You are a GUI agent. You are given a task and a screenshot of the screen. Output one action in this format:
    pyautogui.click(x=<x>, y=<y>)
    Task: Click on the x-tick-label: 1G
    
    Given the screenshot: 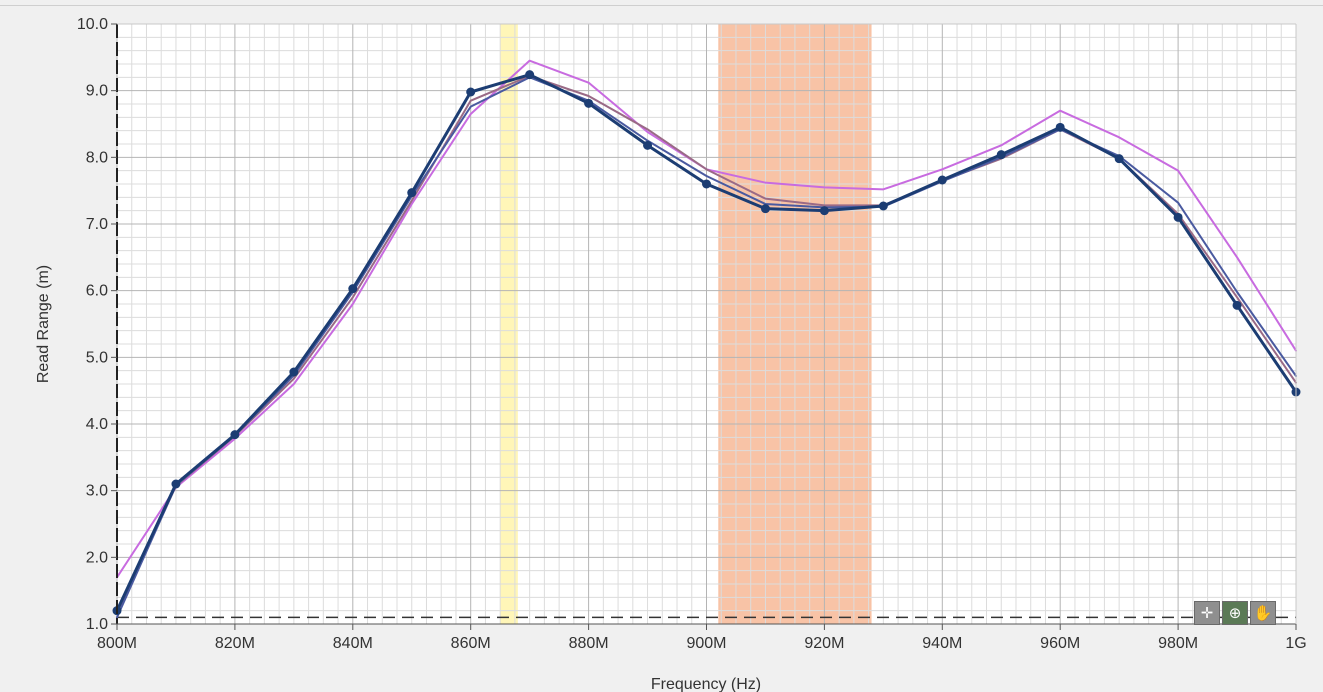 What is the action you would take?
    pyautogui.click(x=1295, y=643)
    